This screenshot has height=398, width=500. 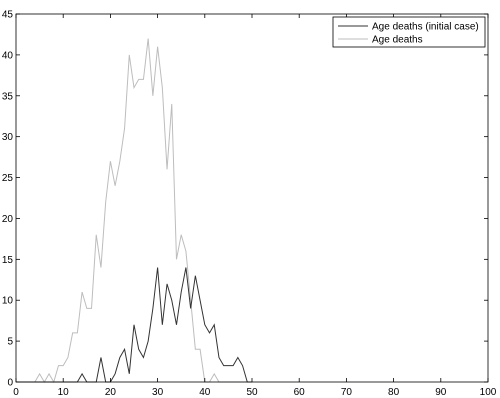 What do you see at coordinates (252, 392) in the screenshot?
I see `x-tick-label: 50` at bounding box center [252, 392].